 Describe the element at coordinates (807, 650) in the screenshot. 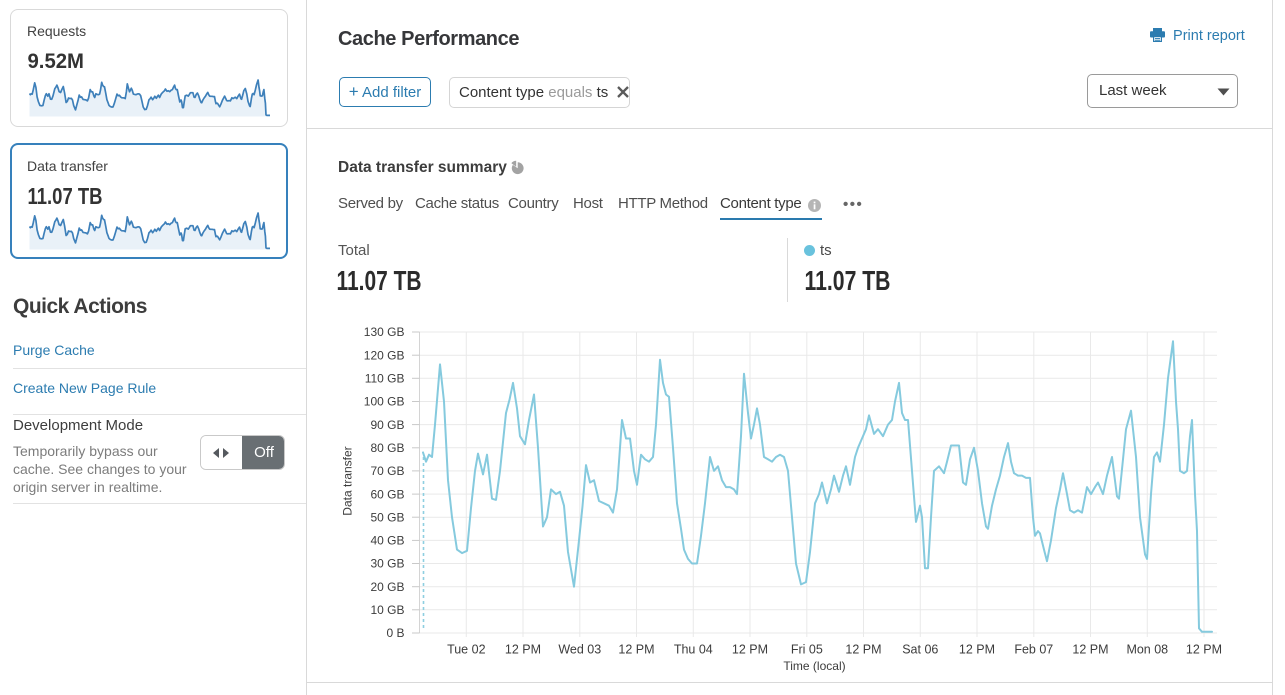

I see `svg-text: Fri 05` at that location.